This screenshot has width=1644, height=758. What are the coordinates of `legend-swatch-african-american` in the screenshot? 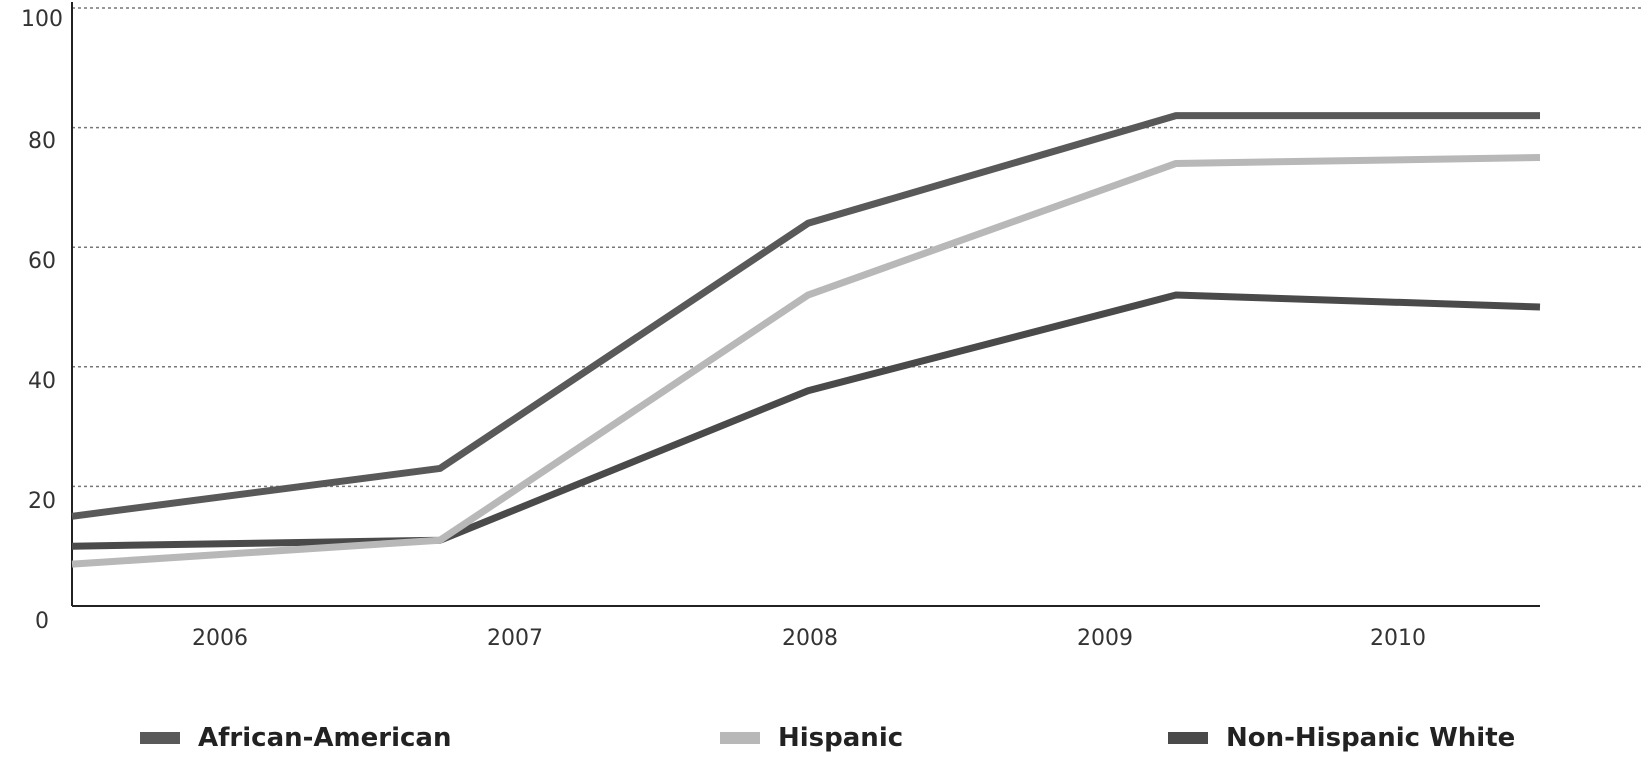 It's located at (160, 738).